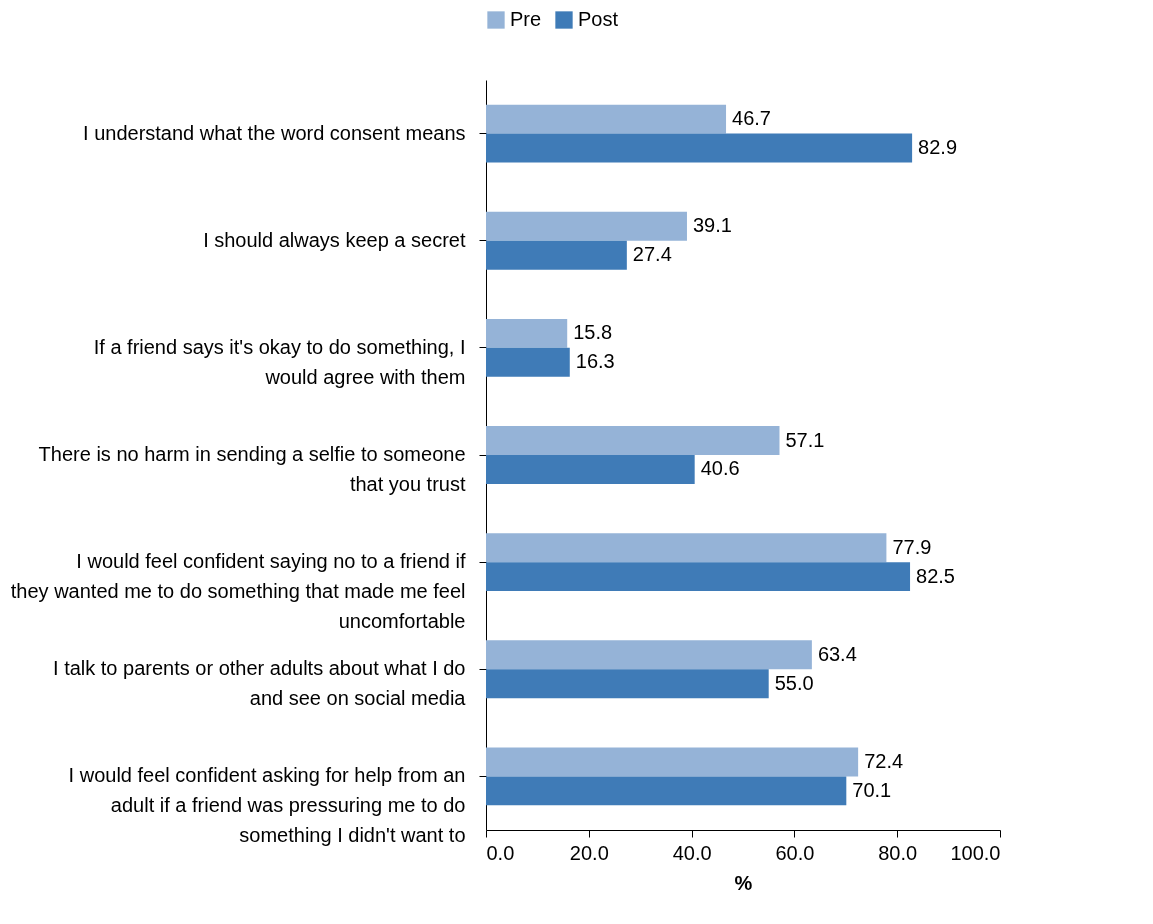  Describe the element at coordinates (743, 882) in the screenshot. I see `x-axis-title: %` at that location.